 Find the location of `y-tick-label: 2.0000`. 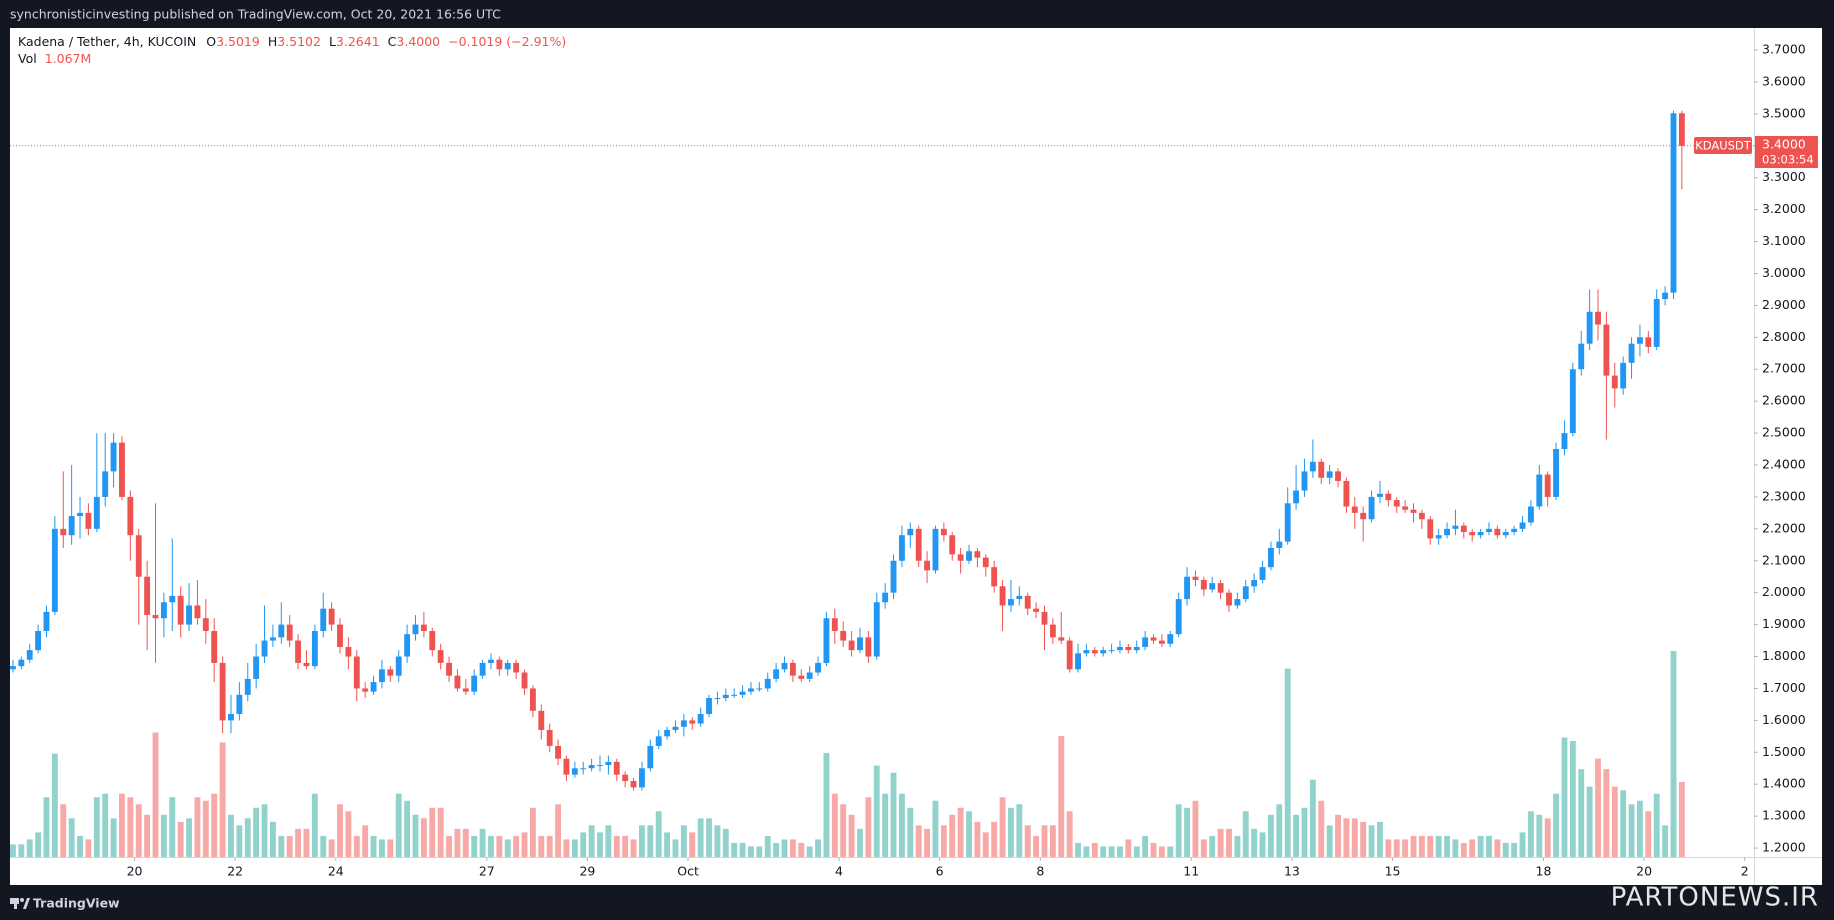

y-tick-label: 2.0000 is located at coordinates (1784, 591).